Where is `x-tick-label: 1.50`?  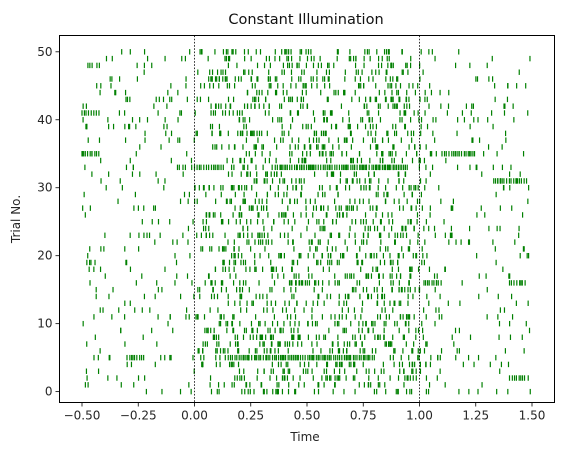
x-tick-label: 1.50 is located at coordinates (532, 416).